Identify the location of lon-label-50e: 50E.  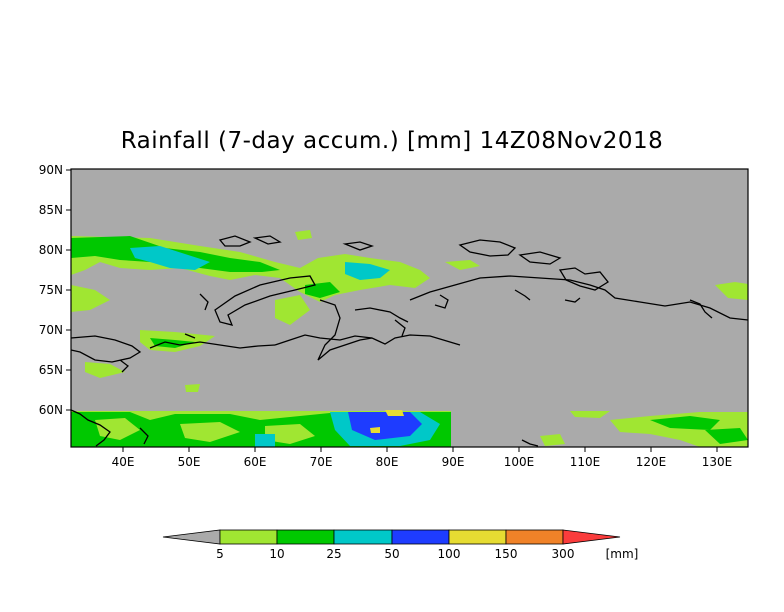
(189, 462).